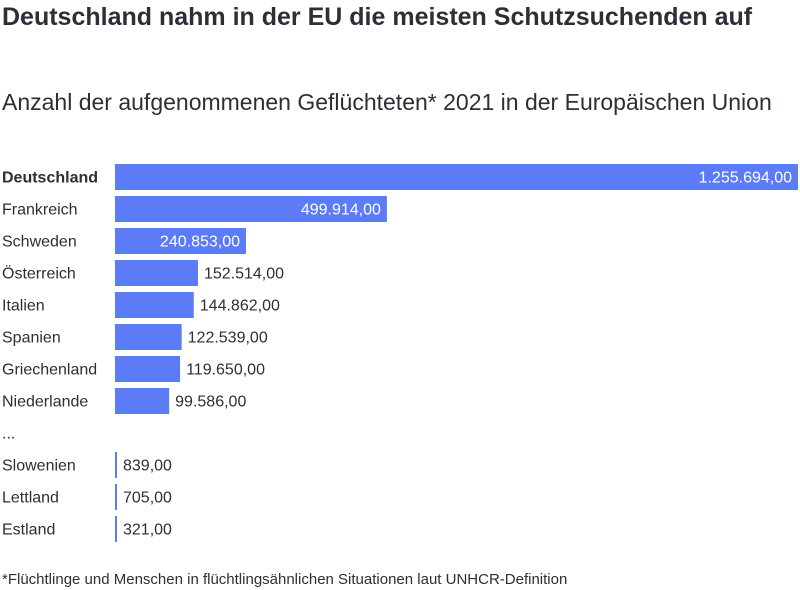 This screenshot has width=800, height=590. Describe the element at coordinates (30, 498) in the screenshot. I see `category-label-lettland: Lettland` at that location.